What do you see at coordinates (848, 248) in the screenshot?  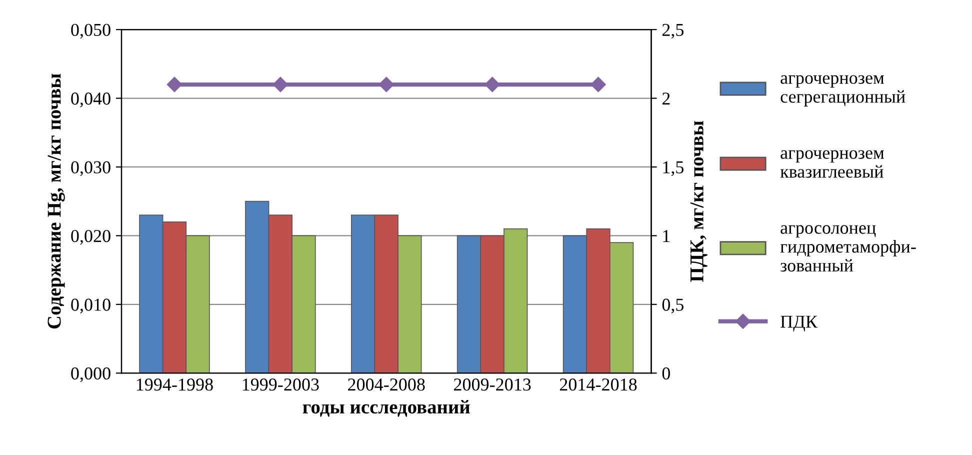 I see `legend-label: агросолонец гидрометаморфи- зованный` at bounding box center [848, 248].